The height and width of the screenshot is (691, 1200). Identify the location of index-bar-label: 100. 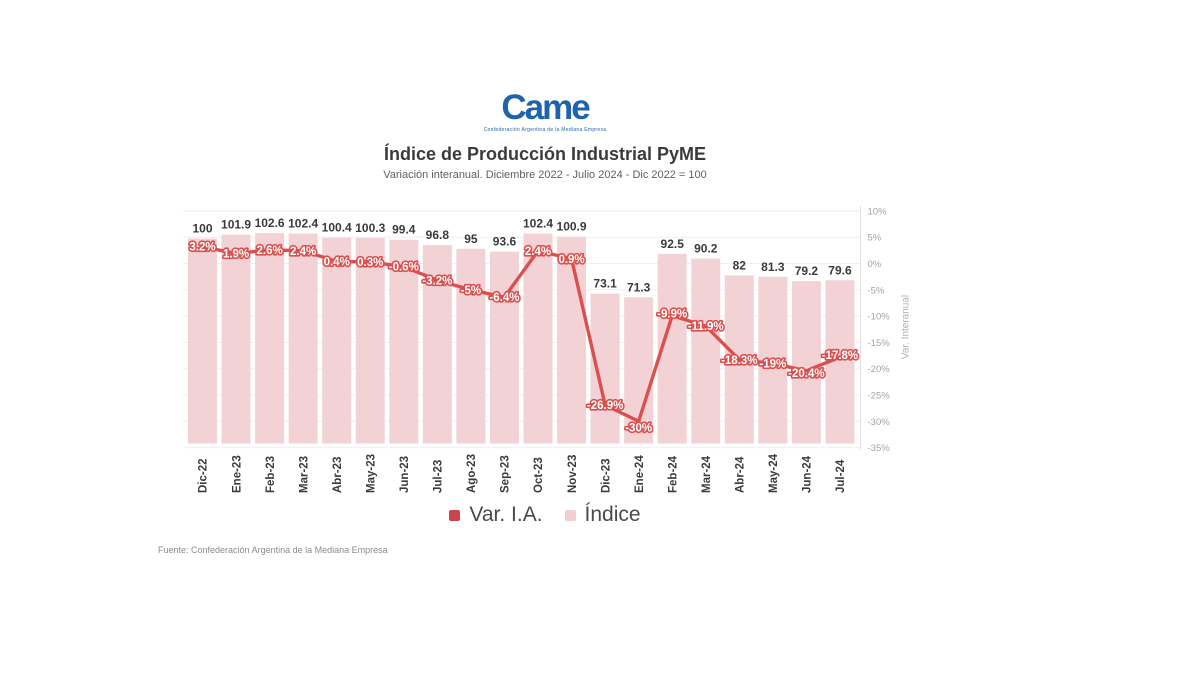
(202, 229).